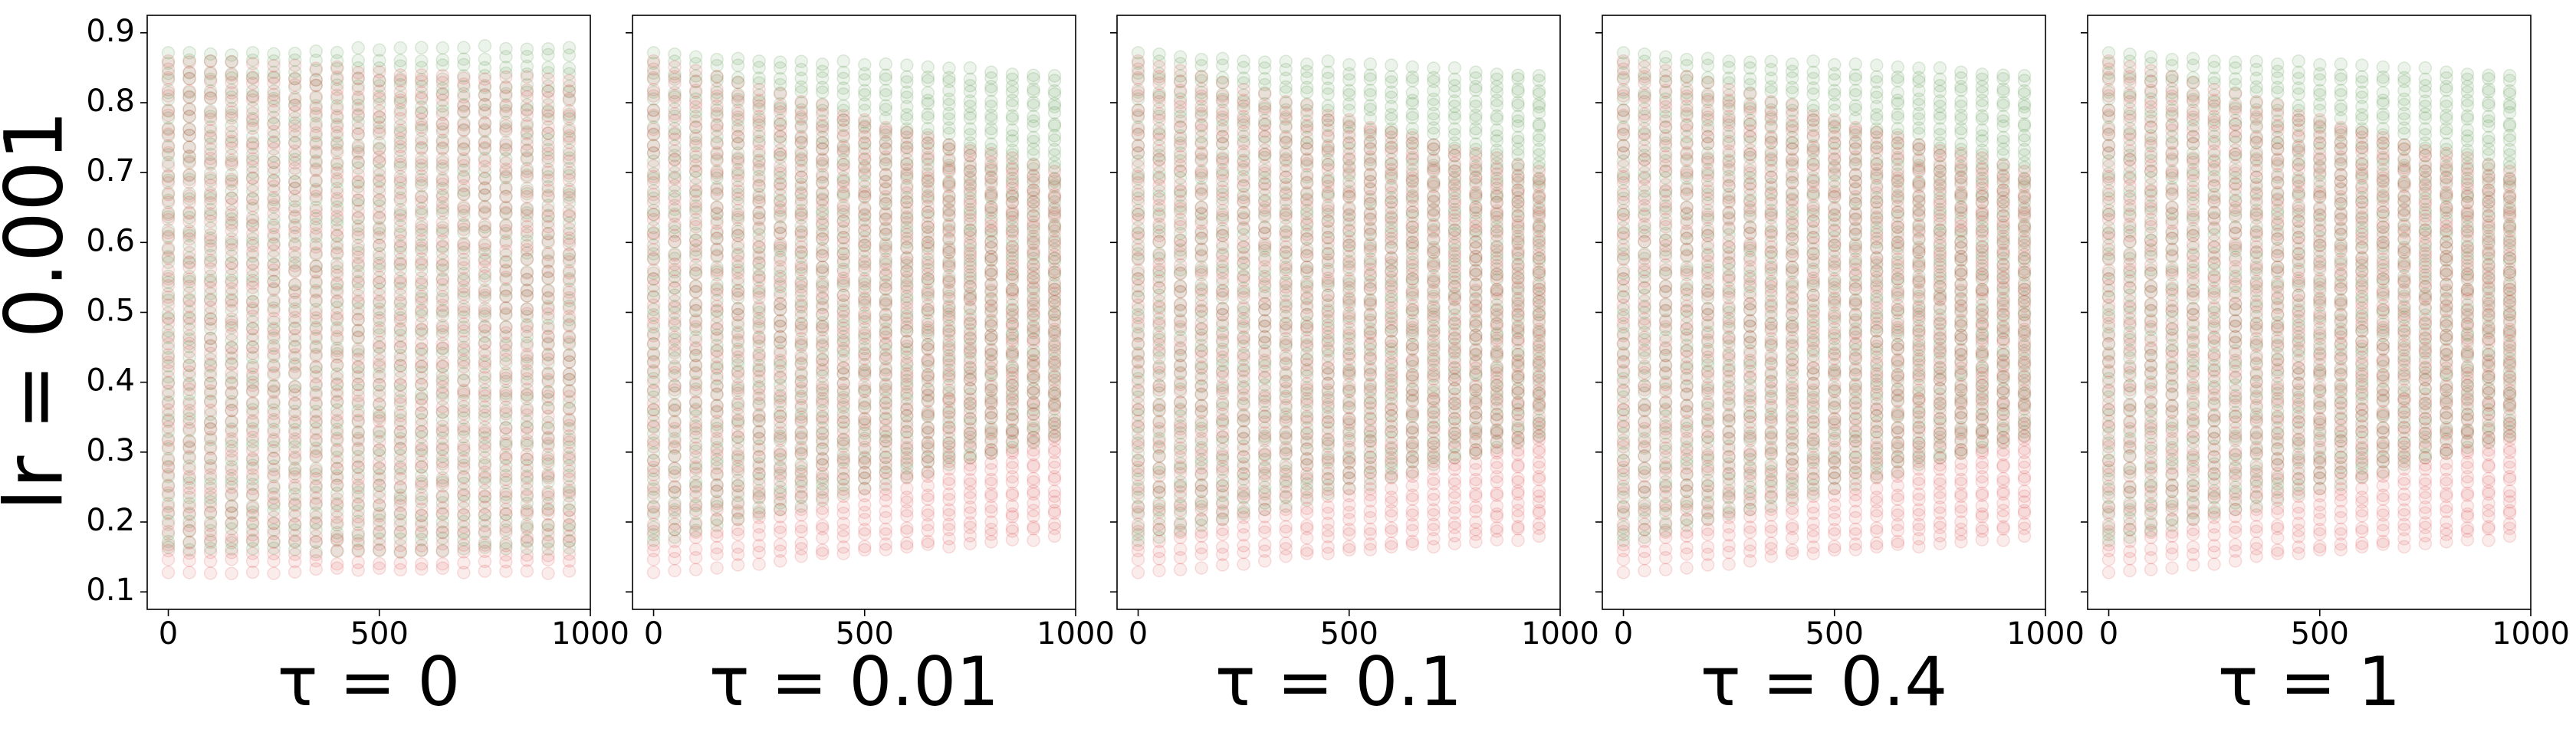 The height and width of the screenshot is (732, 2576). I want to click on y-tick-label: 0.1, so click(110, 590).